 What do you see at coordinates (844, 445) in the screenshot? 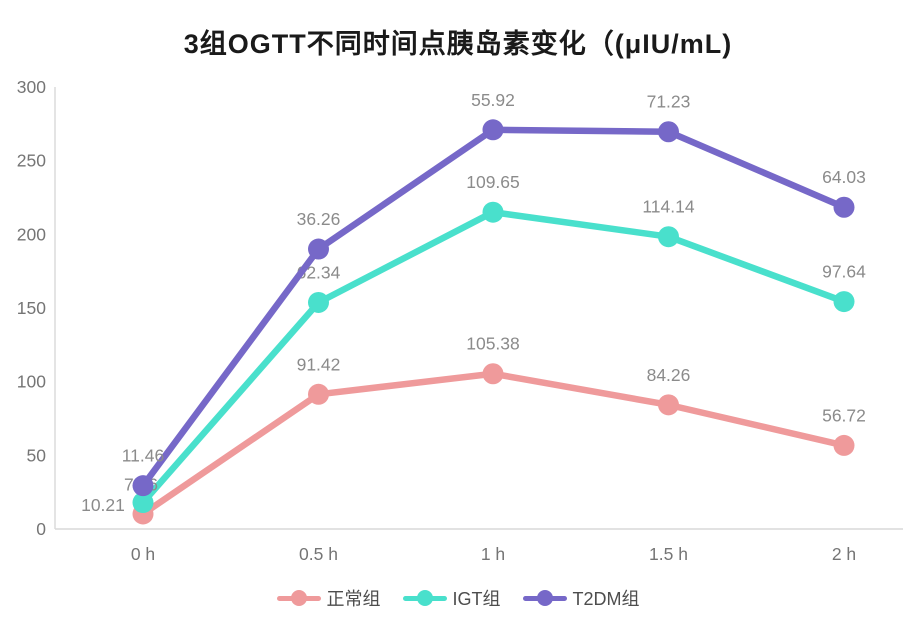
I see `data-point-正常组-2 h` at bounding box center [844, 445].